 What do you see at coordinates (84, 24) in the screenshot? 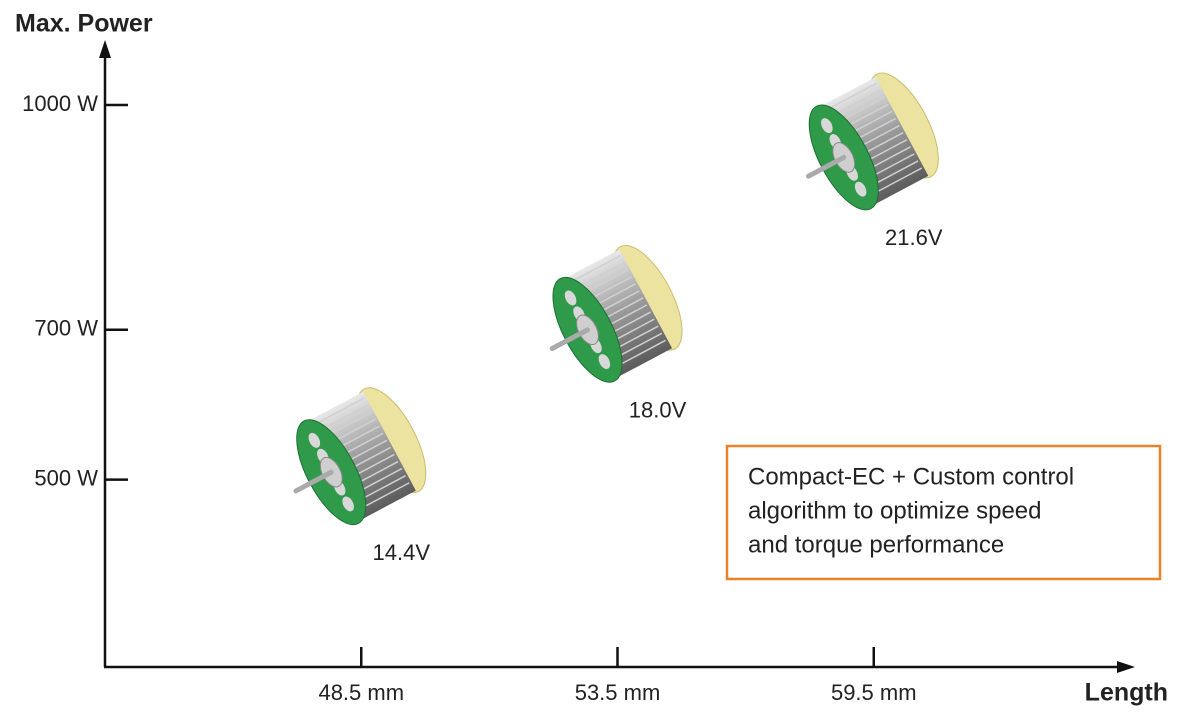
I see `y-axis-title: Max. Power` at bounding box center [84, 24].